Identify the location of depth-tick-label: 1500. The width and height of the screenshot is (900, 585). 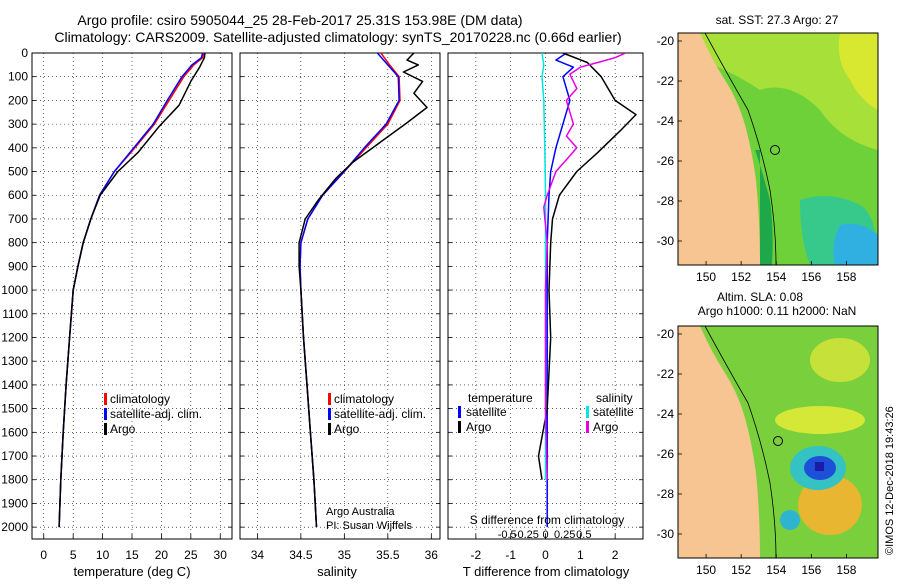
(14, 409).